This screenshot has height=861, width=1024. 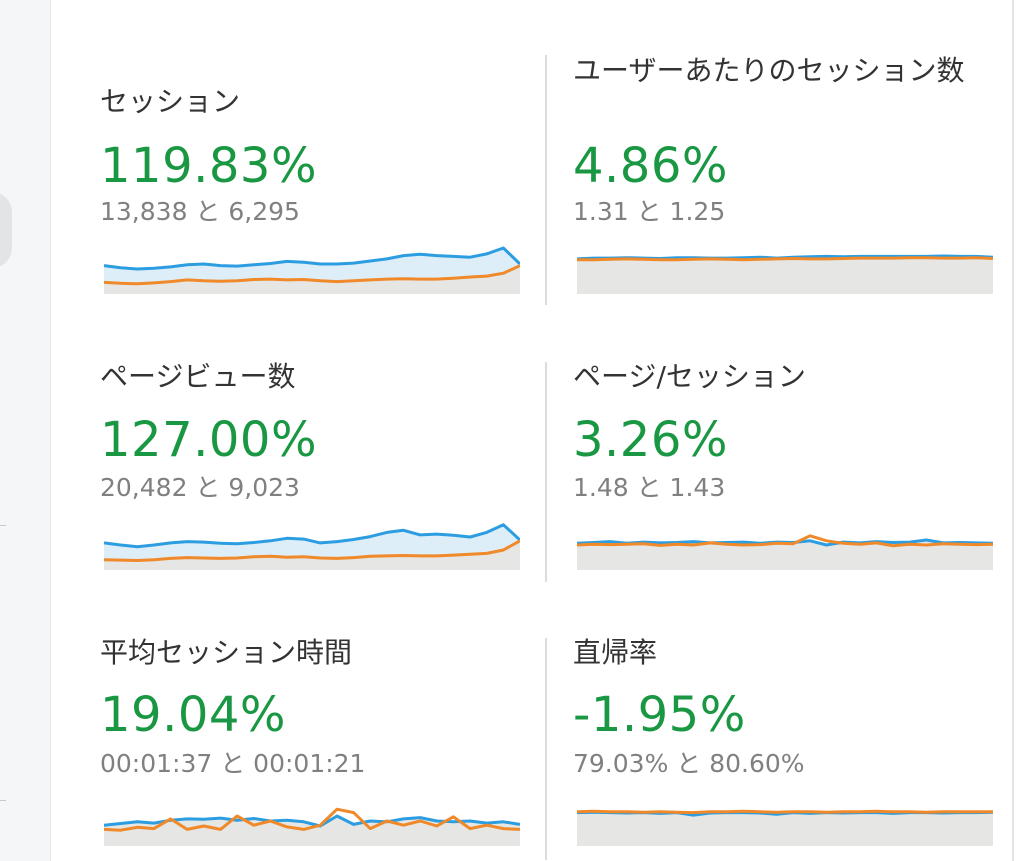 I want to click on metric-card-pageviews: ページビュー数 127.00% 20,482 と 9,023, so click(x=315, y=472).